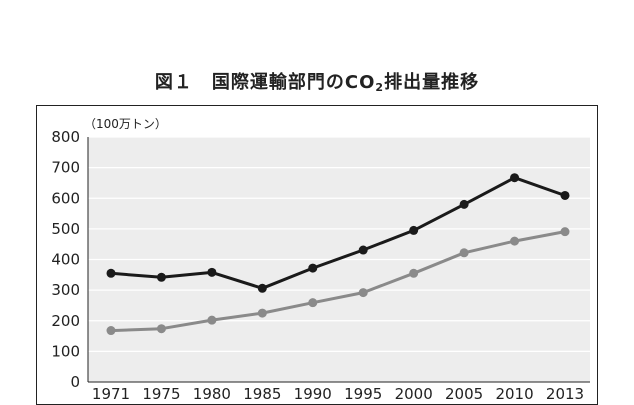 The height and width of the screenshot is (405, 634). Describe the element at coordinates (65, 137) in the screenshot. I see `y-tick-label: 800` at that location.